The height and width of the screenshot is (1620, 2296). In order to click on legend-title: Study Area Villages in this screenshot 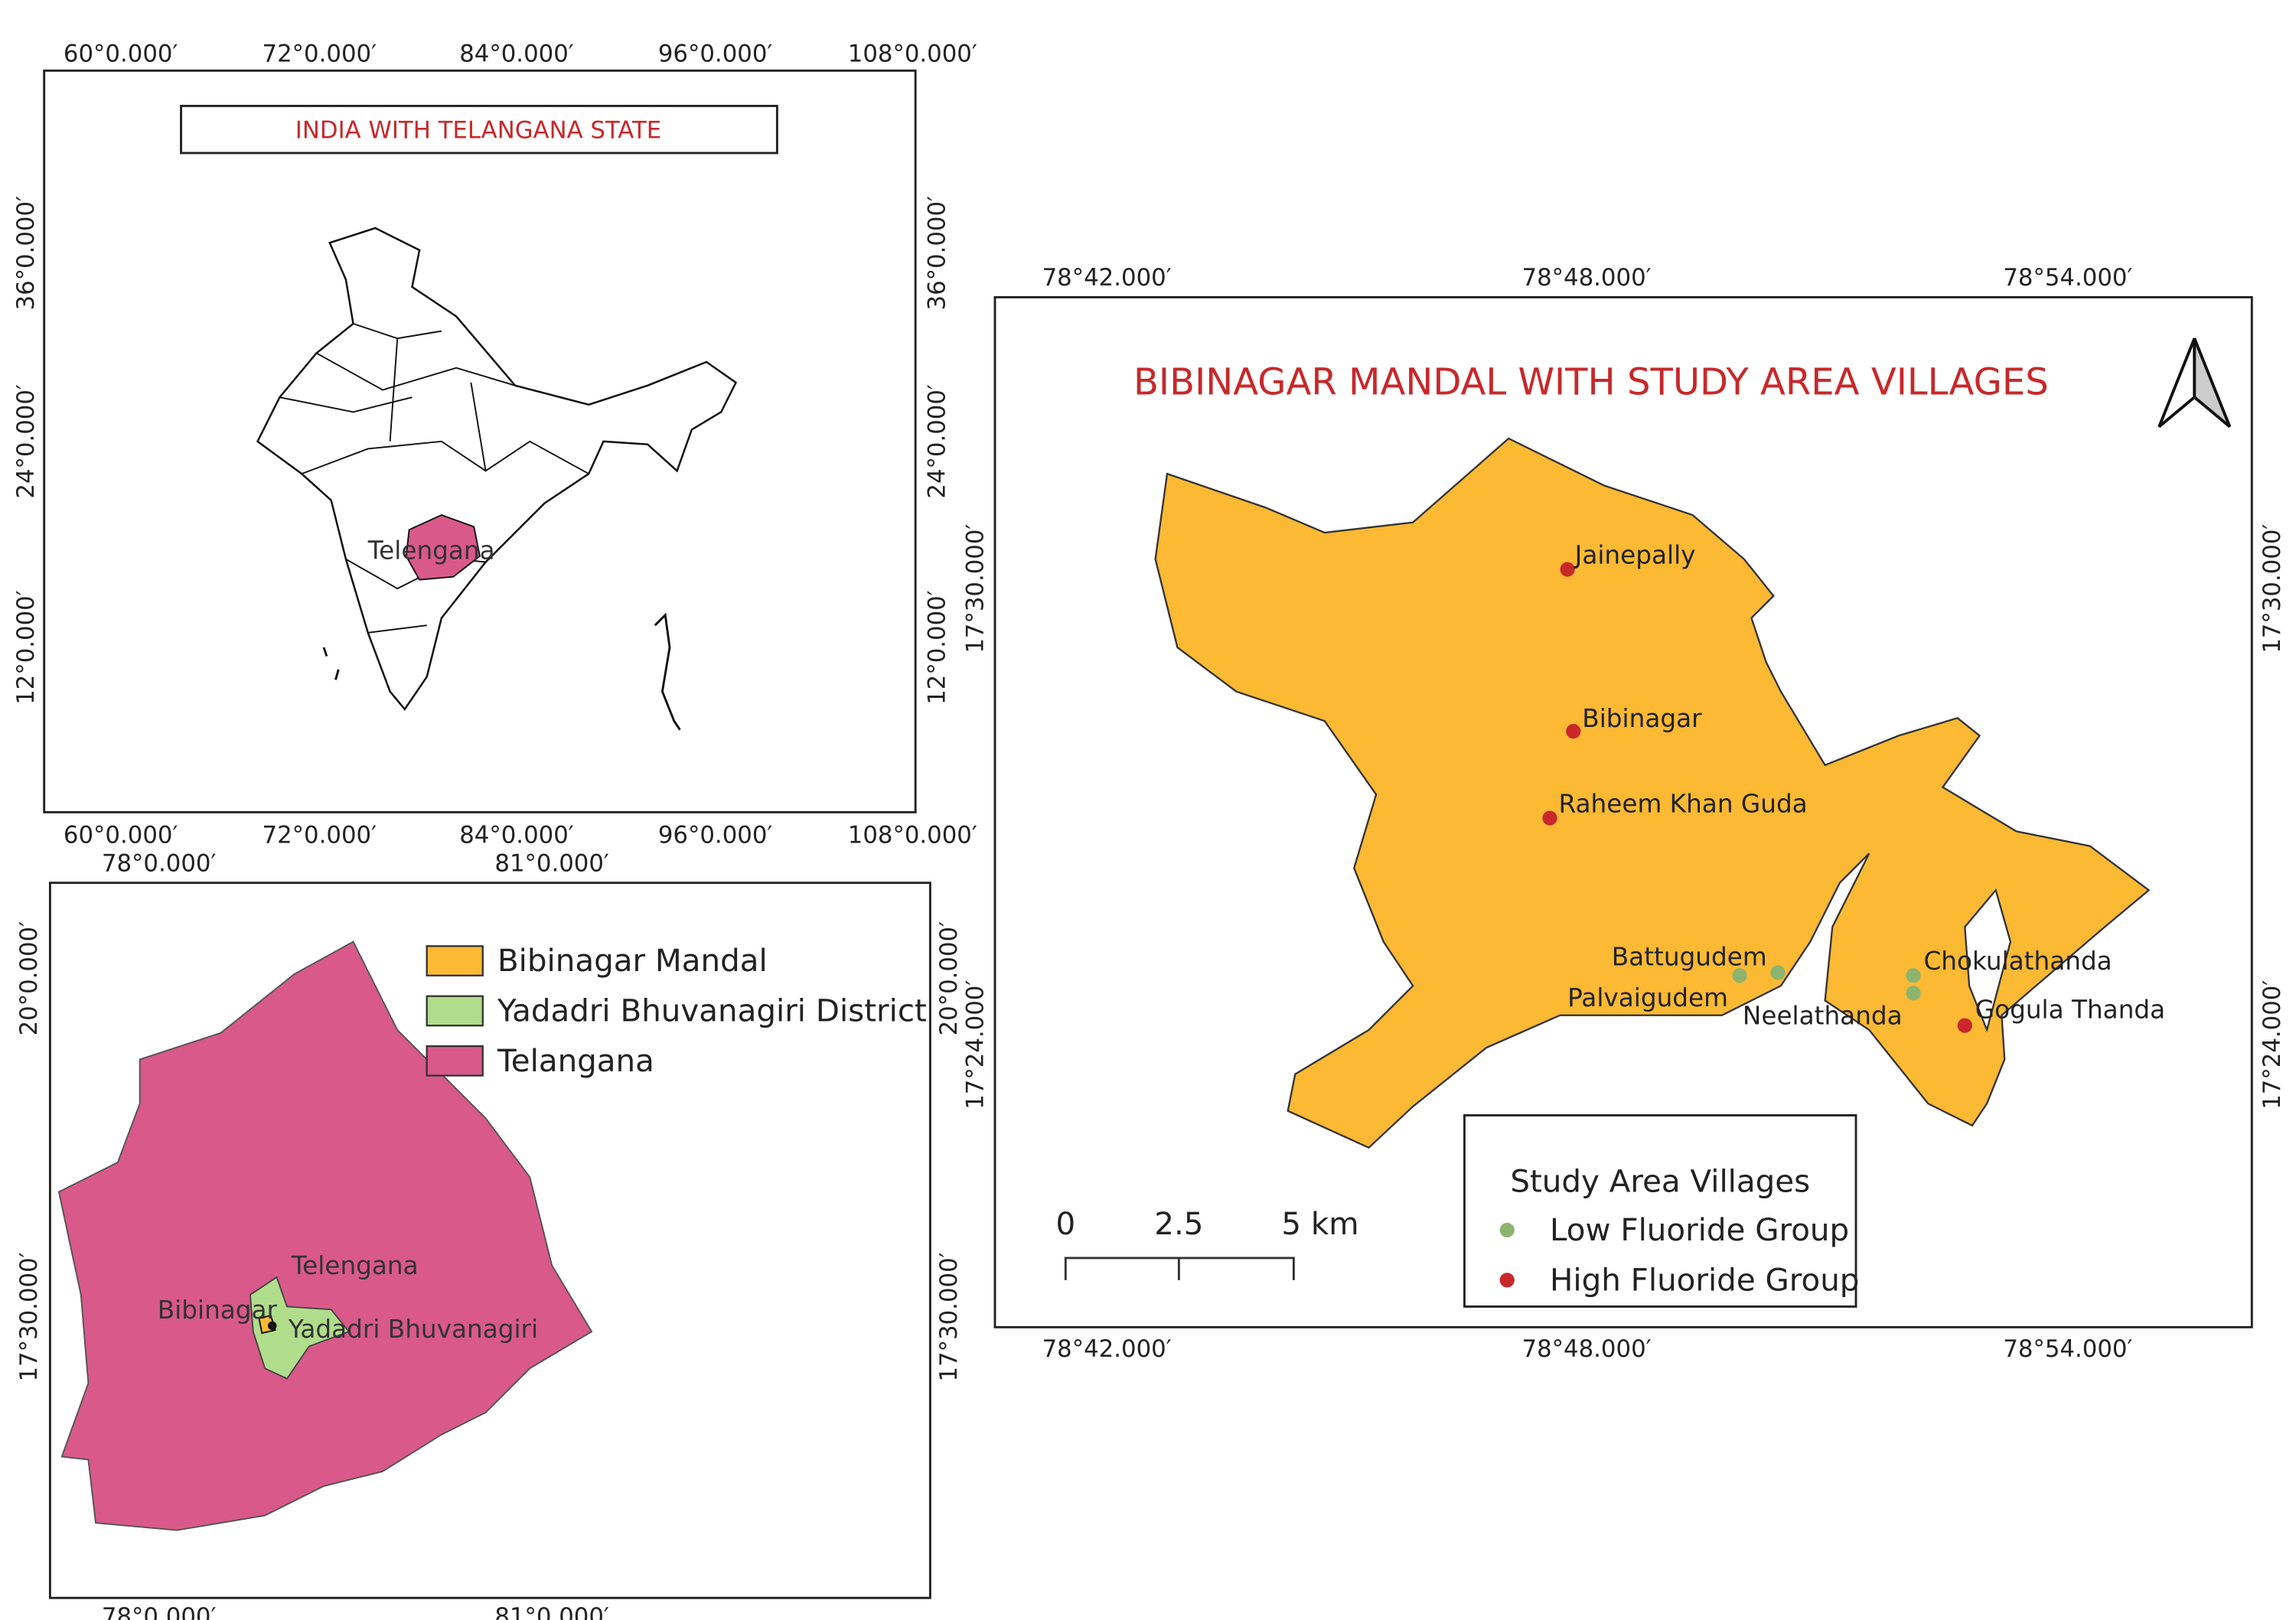, I will do `click(1660, 1181)`.